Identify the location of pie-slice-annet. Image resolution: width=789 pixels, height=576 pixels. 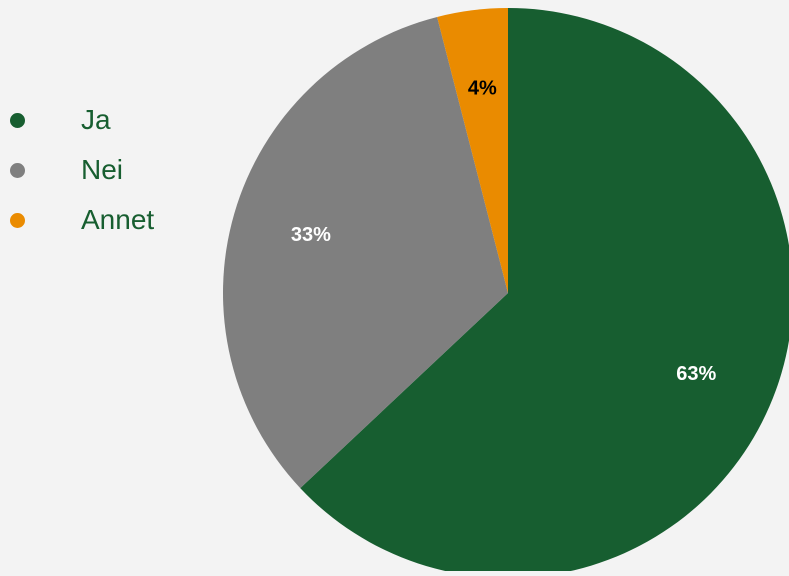
(472, 150).